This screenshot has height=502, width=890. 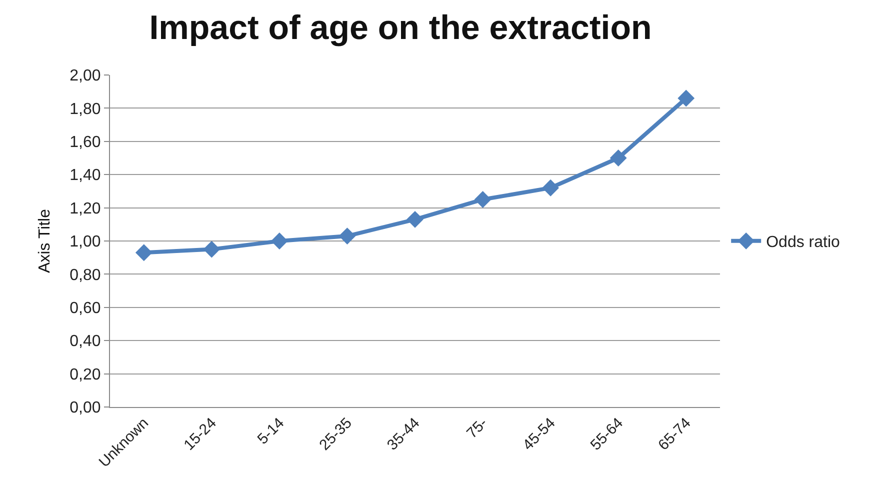 I want to click on legend-label: Odds ratio, so click(x=803, y=243).